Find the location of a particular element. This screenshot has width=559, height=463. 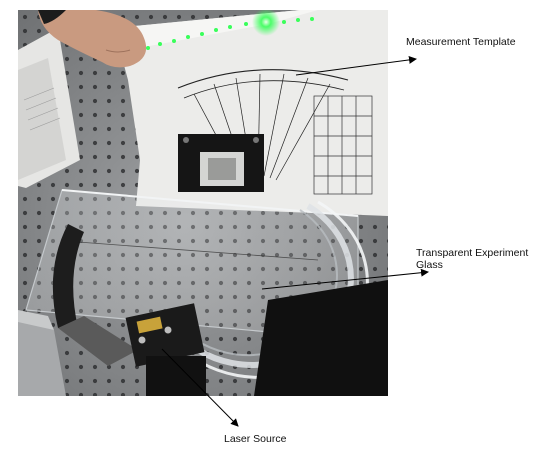

label-laser-source: Laser Source is located at coordinates (255, 439).